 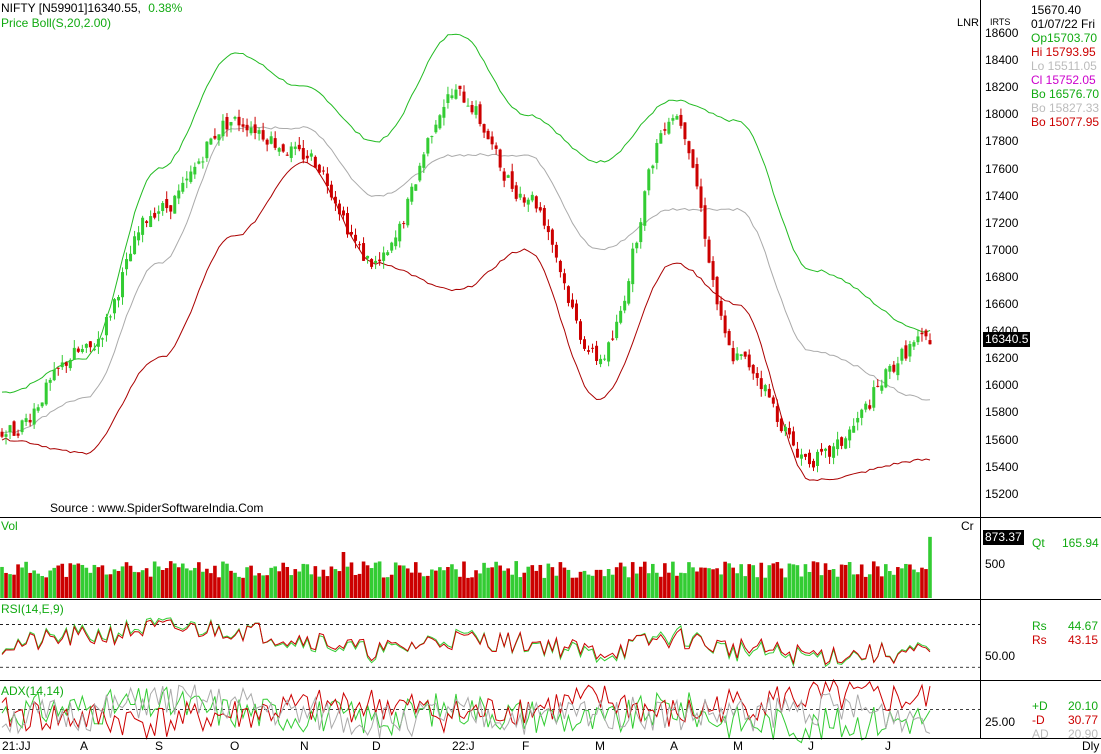 What do you see at coordinates (1083, 720) in the screenshot?
I see `adx-md-value: 30.77` at bounding box center [1083, 720].